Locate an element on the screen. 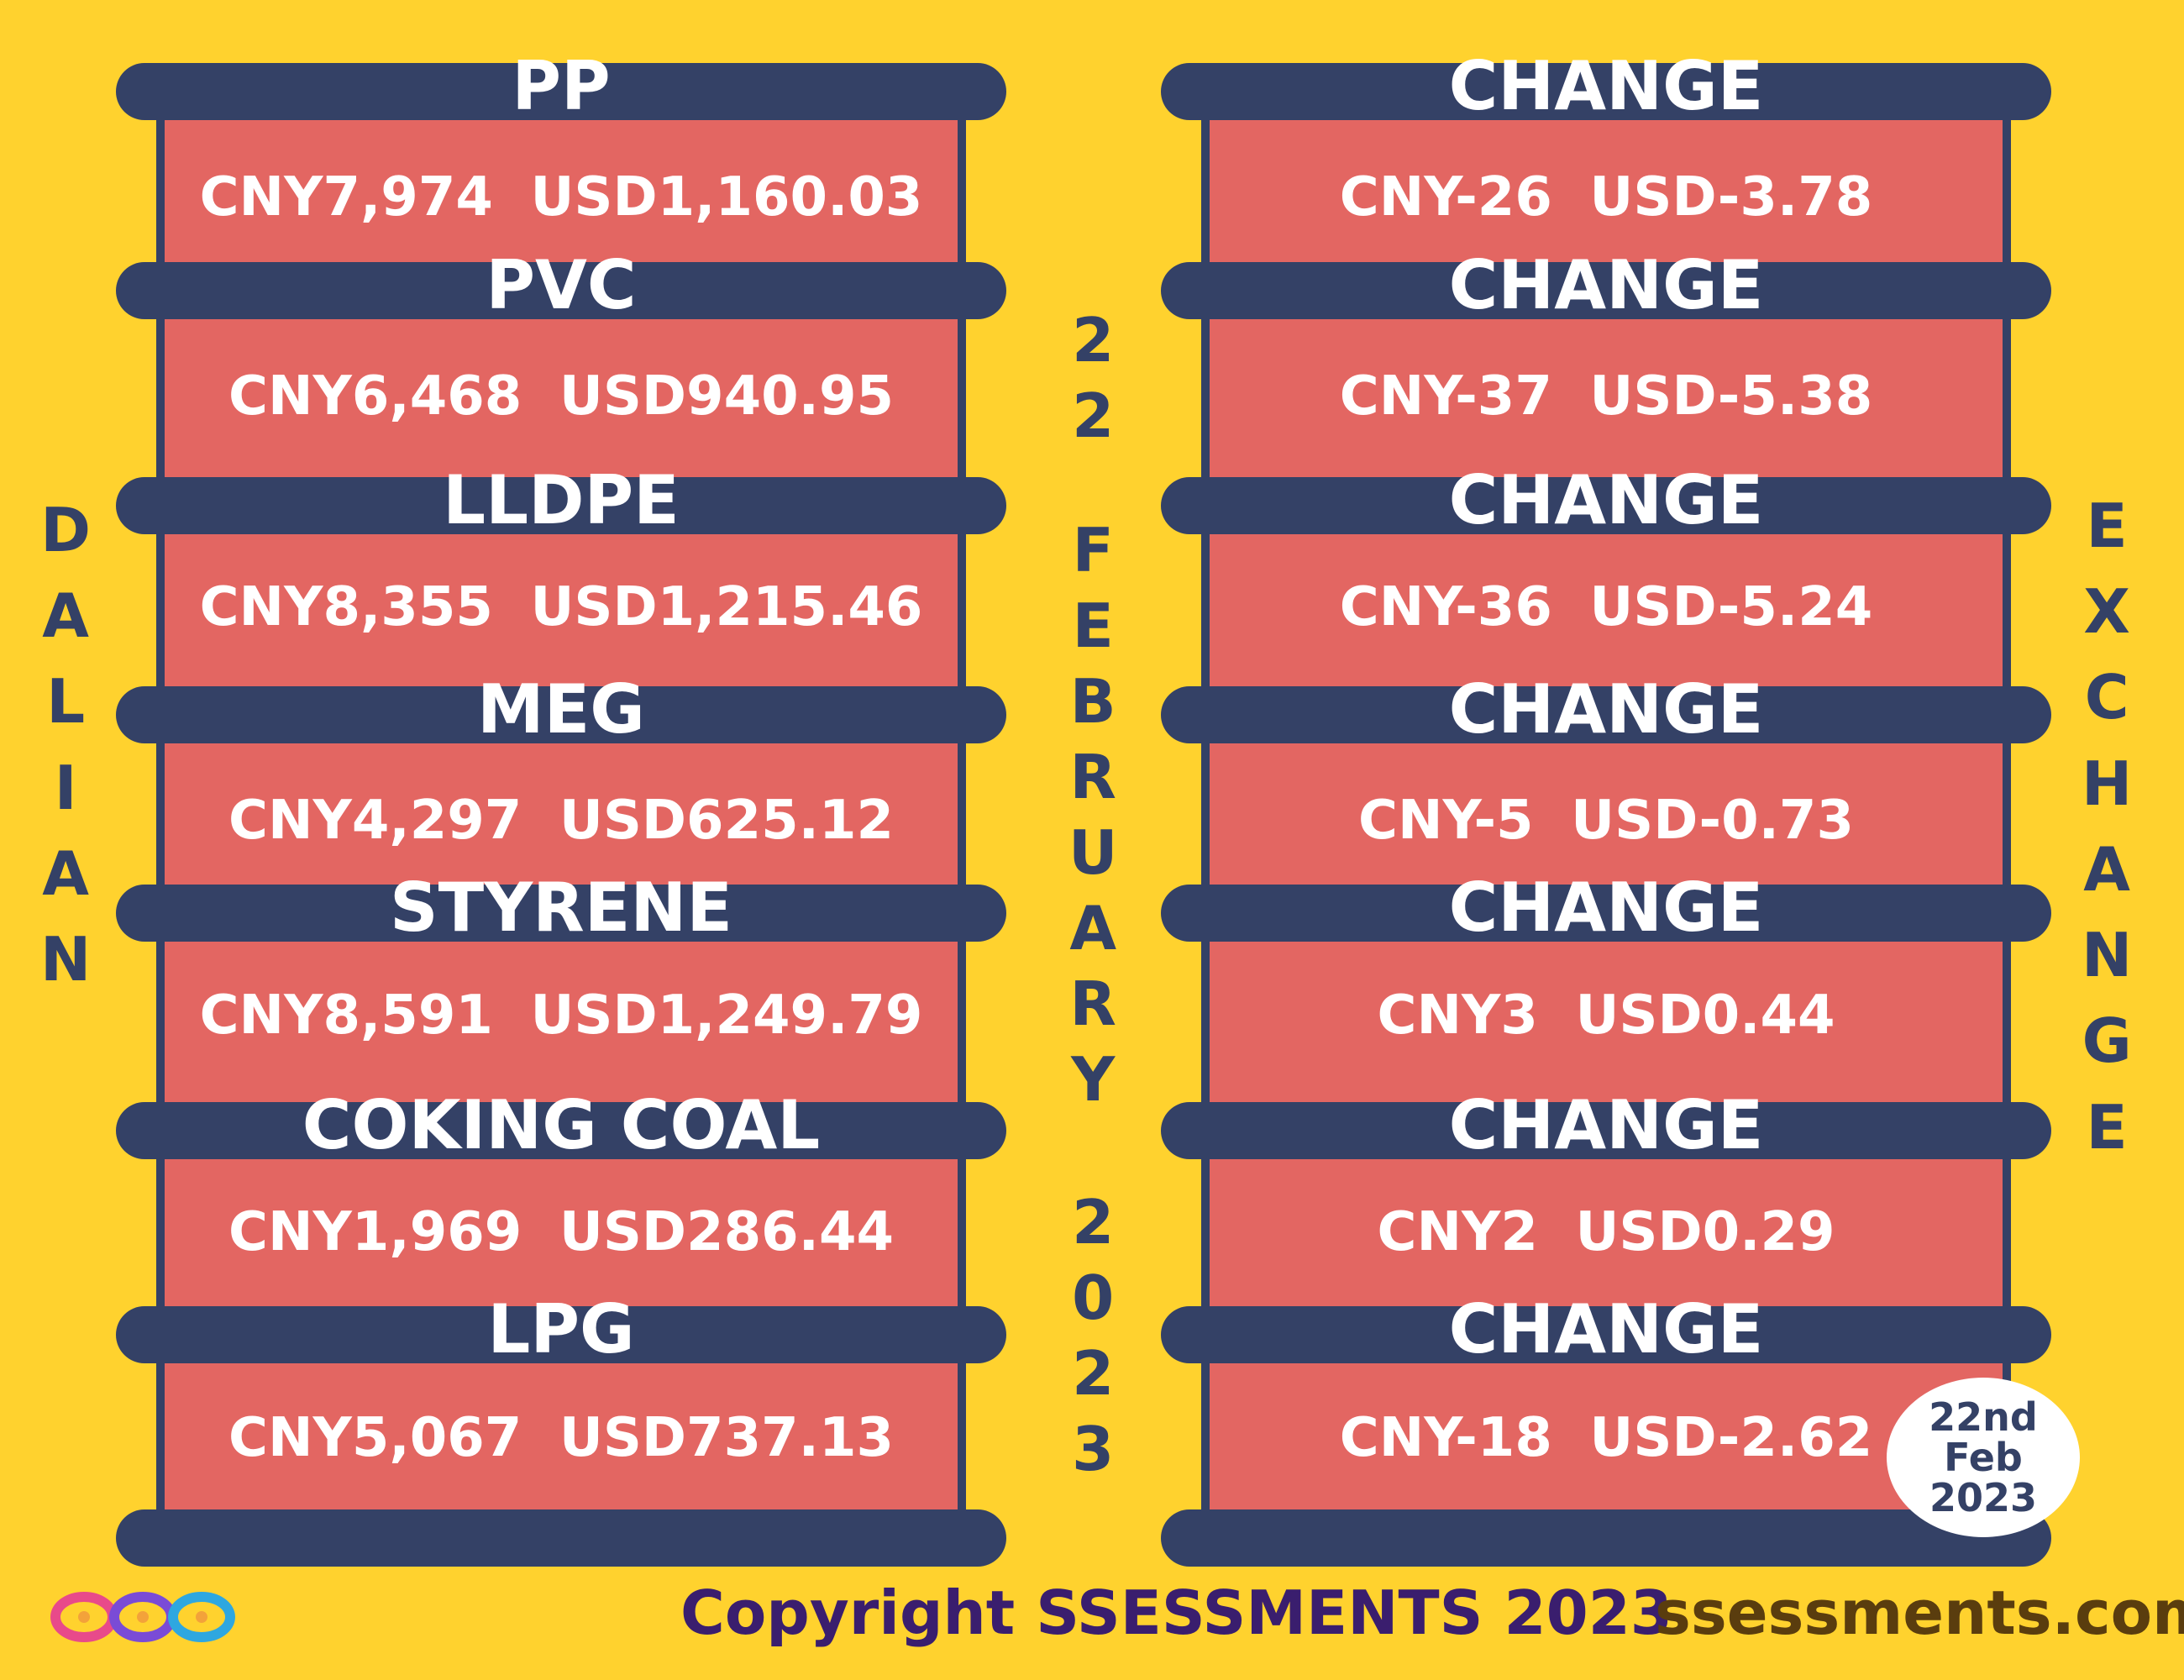 Image resolution: width=2184 pixels, height=1680 pixels. product-price-header-bar: PVC is located at coordinates (561, 285).